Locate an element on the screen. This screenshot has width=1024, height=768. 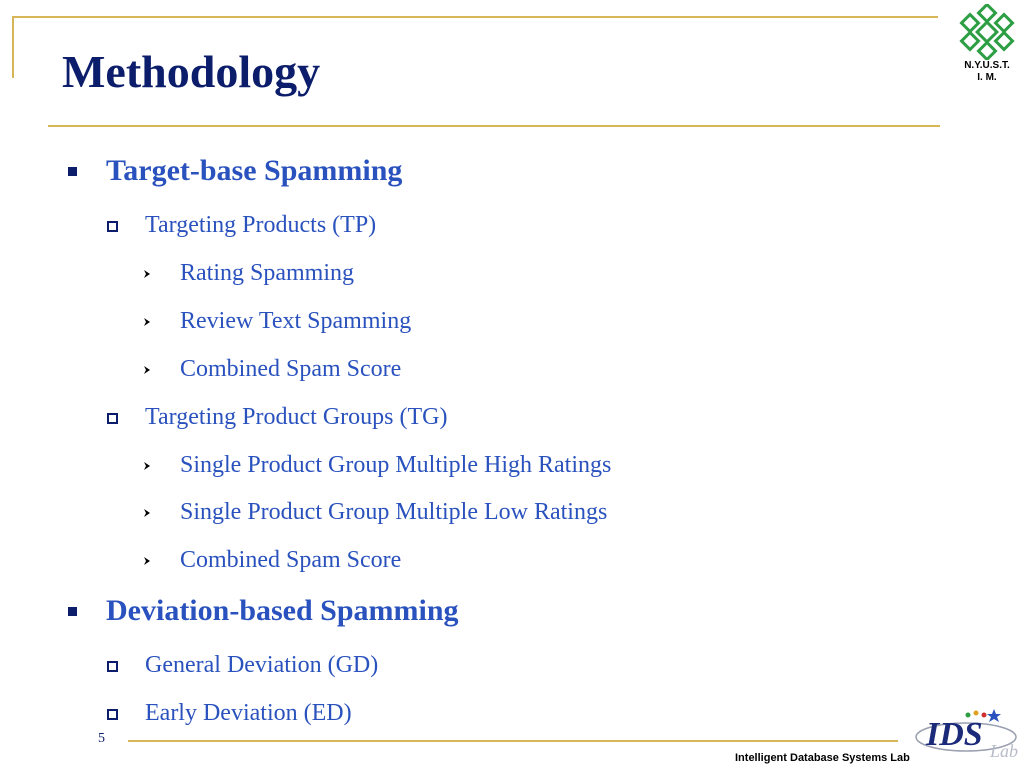
institution-caption-line1: N.Y.U.S.T. is located at coordinates (987, 65).